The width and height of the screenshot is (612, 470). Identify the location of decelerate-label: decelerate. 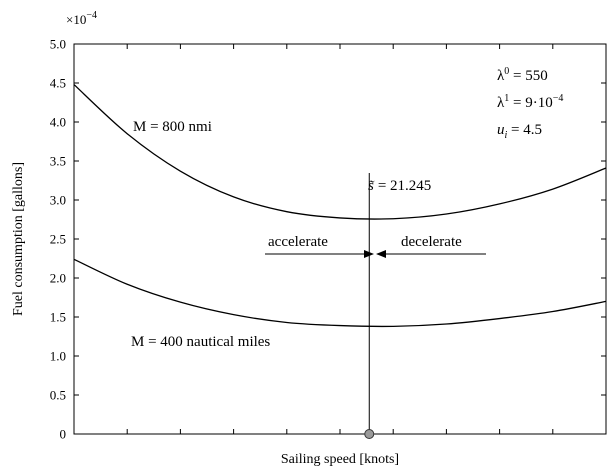
(431, 242).